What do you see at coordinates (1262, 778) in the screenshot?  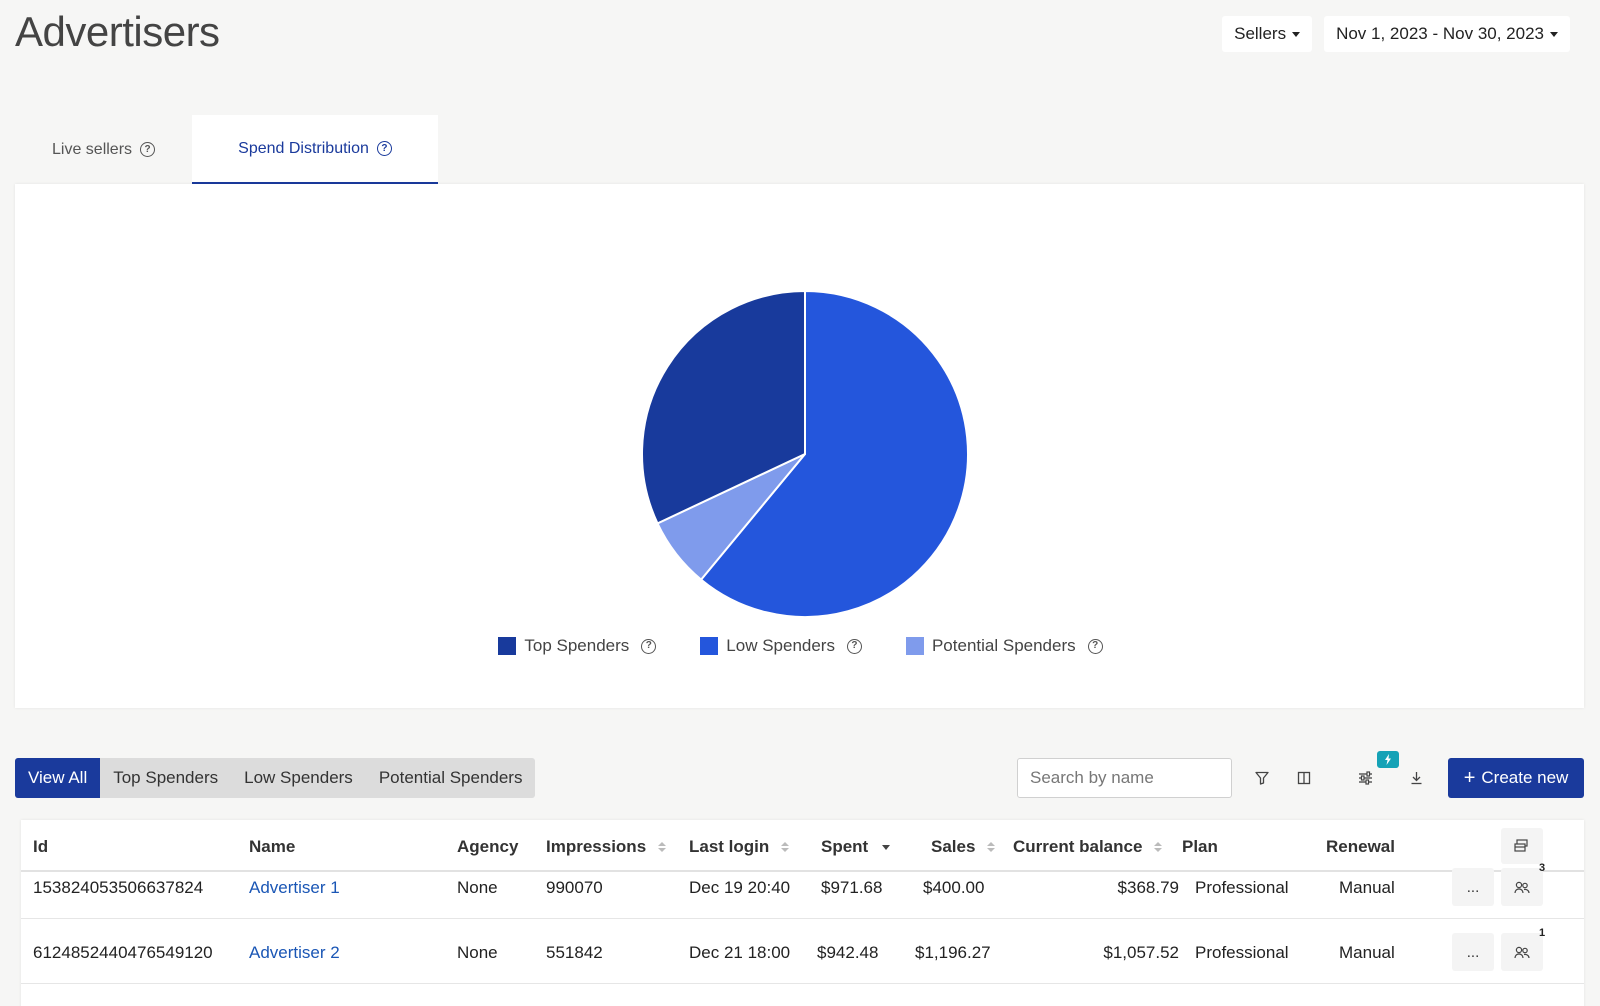 I see `filter-icon` at bounding box center [1262, 778].